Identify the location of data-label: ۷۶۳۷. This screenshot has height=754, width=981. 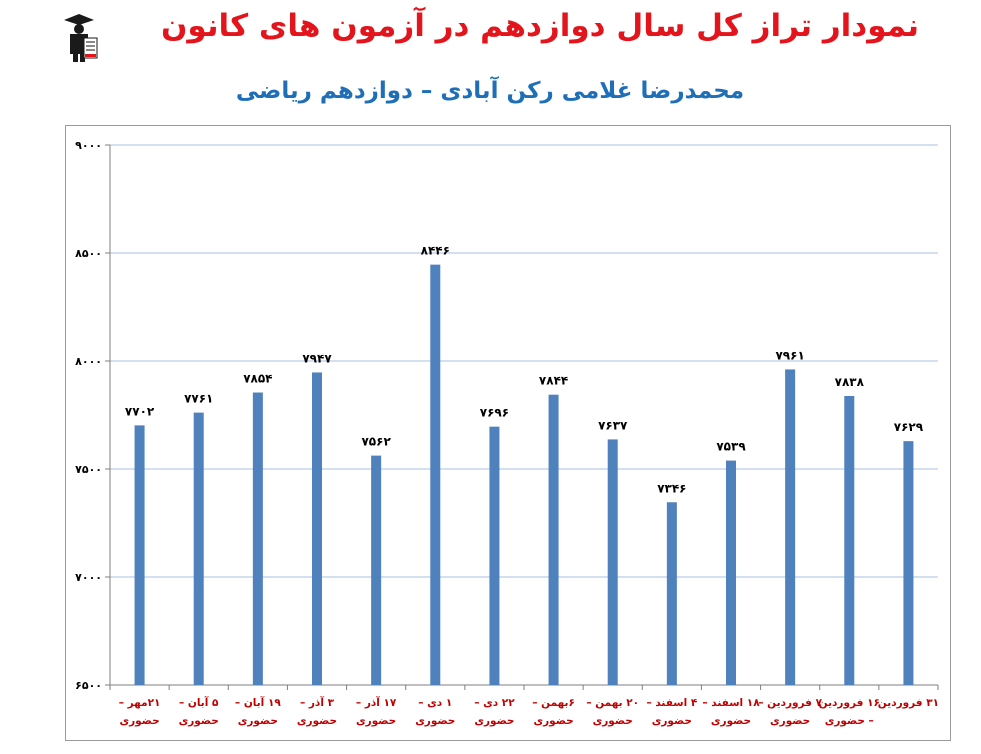
(613, 425).